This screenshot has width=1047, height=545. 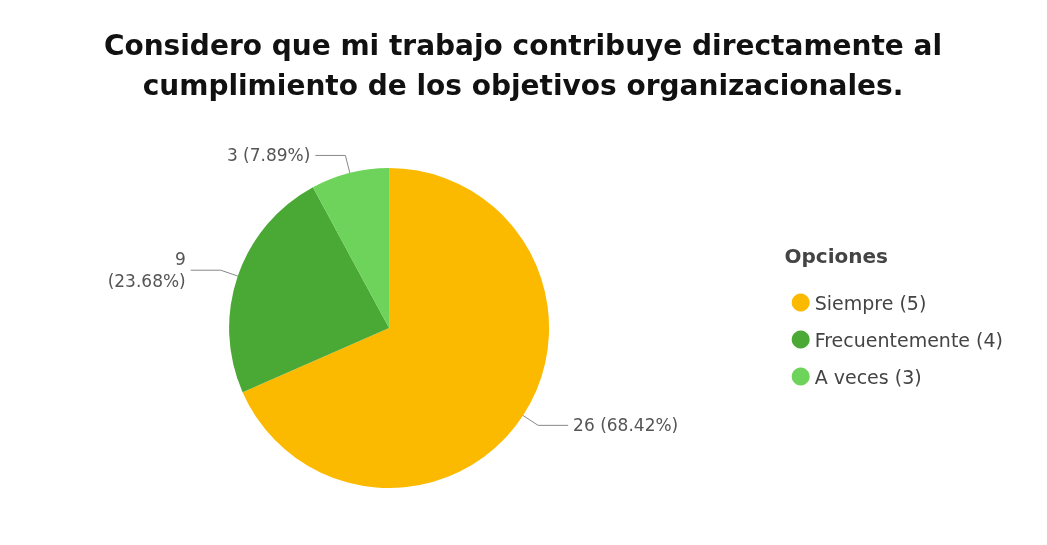 What do you see at coordinates (268, 155) in the screenshot?
I see `data-label: 3 (7.89%)` at bounding box center [268, 155].